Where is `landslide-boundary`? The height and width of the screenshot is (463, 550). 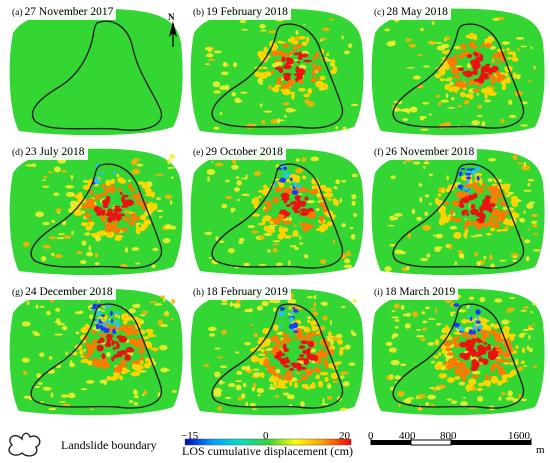
landslide-boundary is located at coordinates (277, 356).